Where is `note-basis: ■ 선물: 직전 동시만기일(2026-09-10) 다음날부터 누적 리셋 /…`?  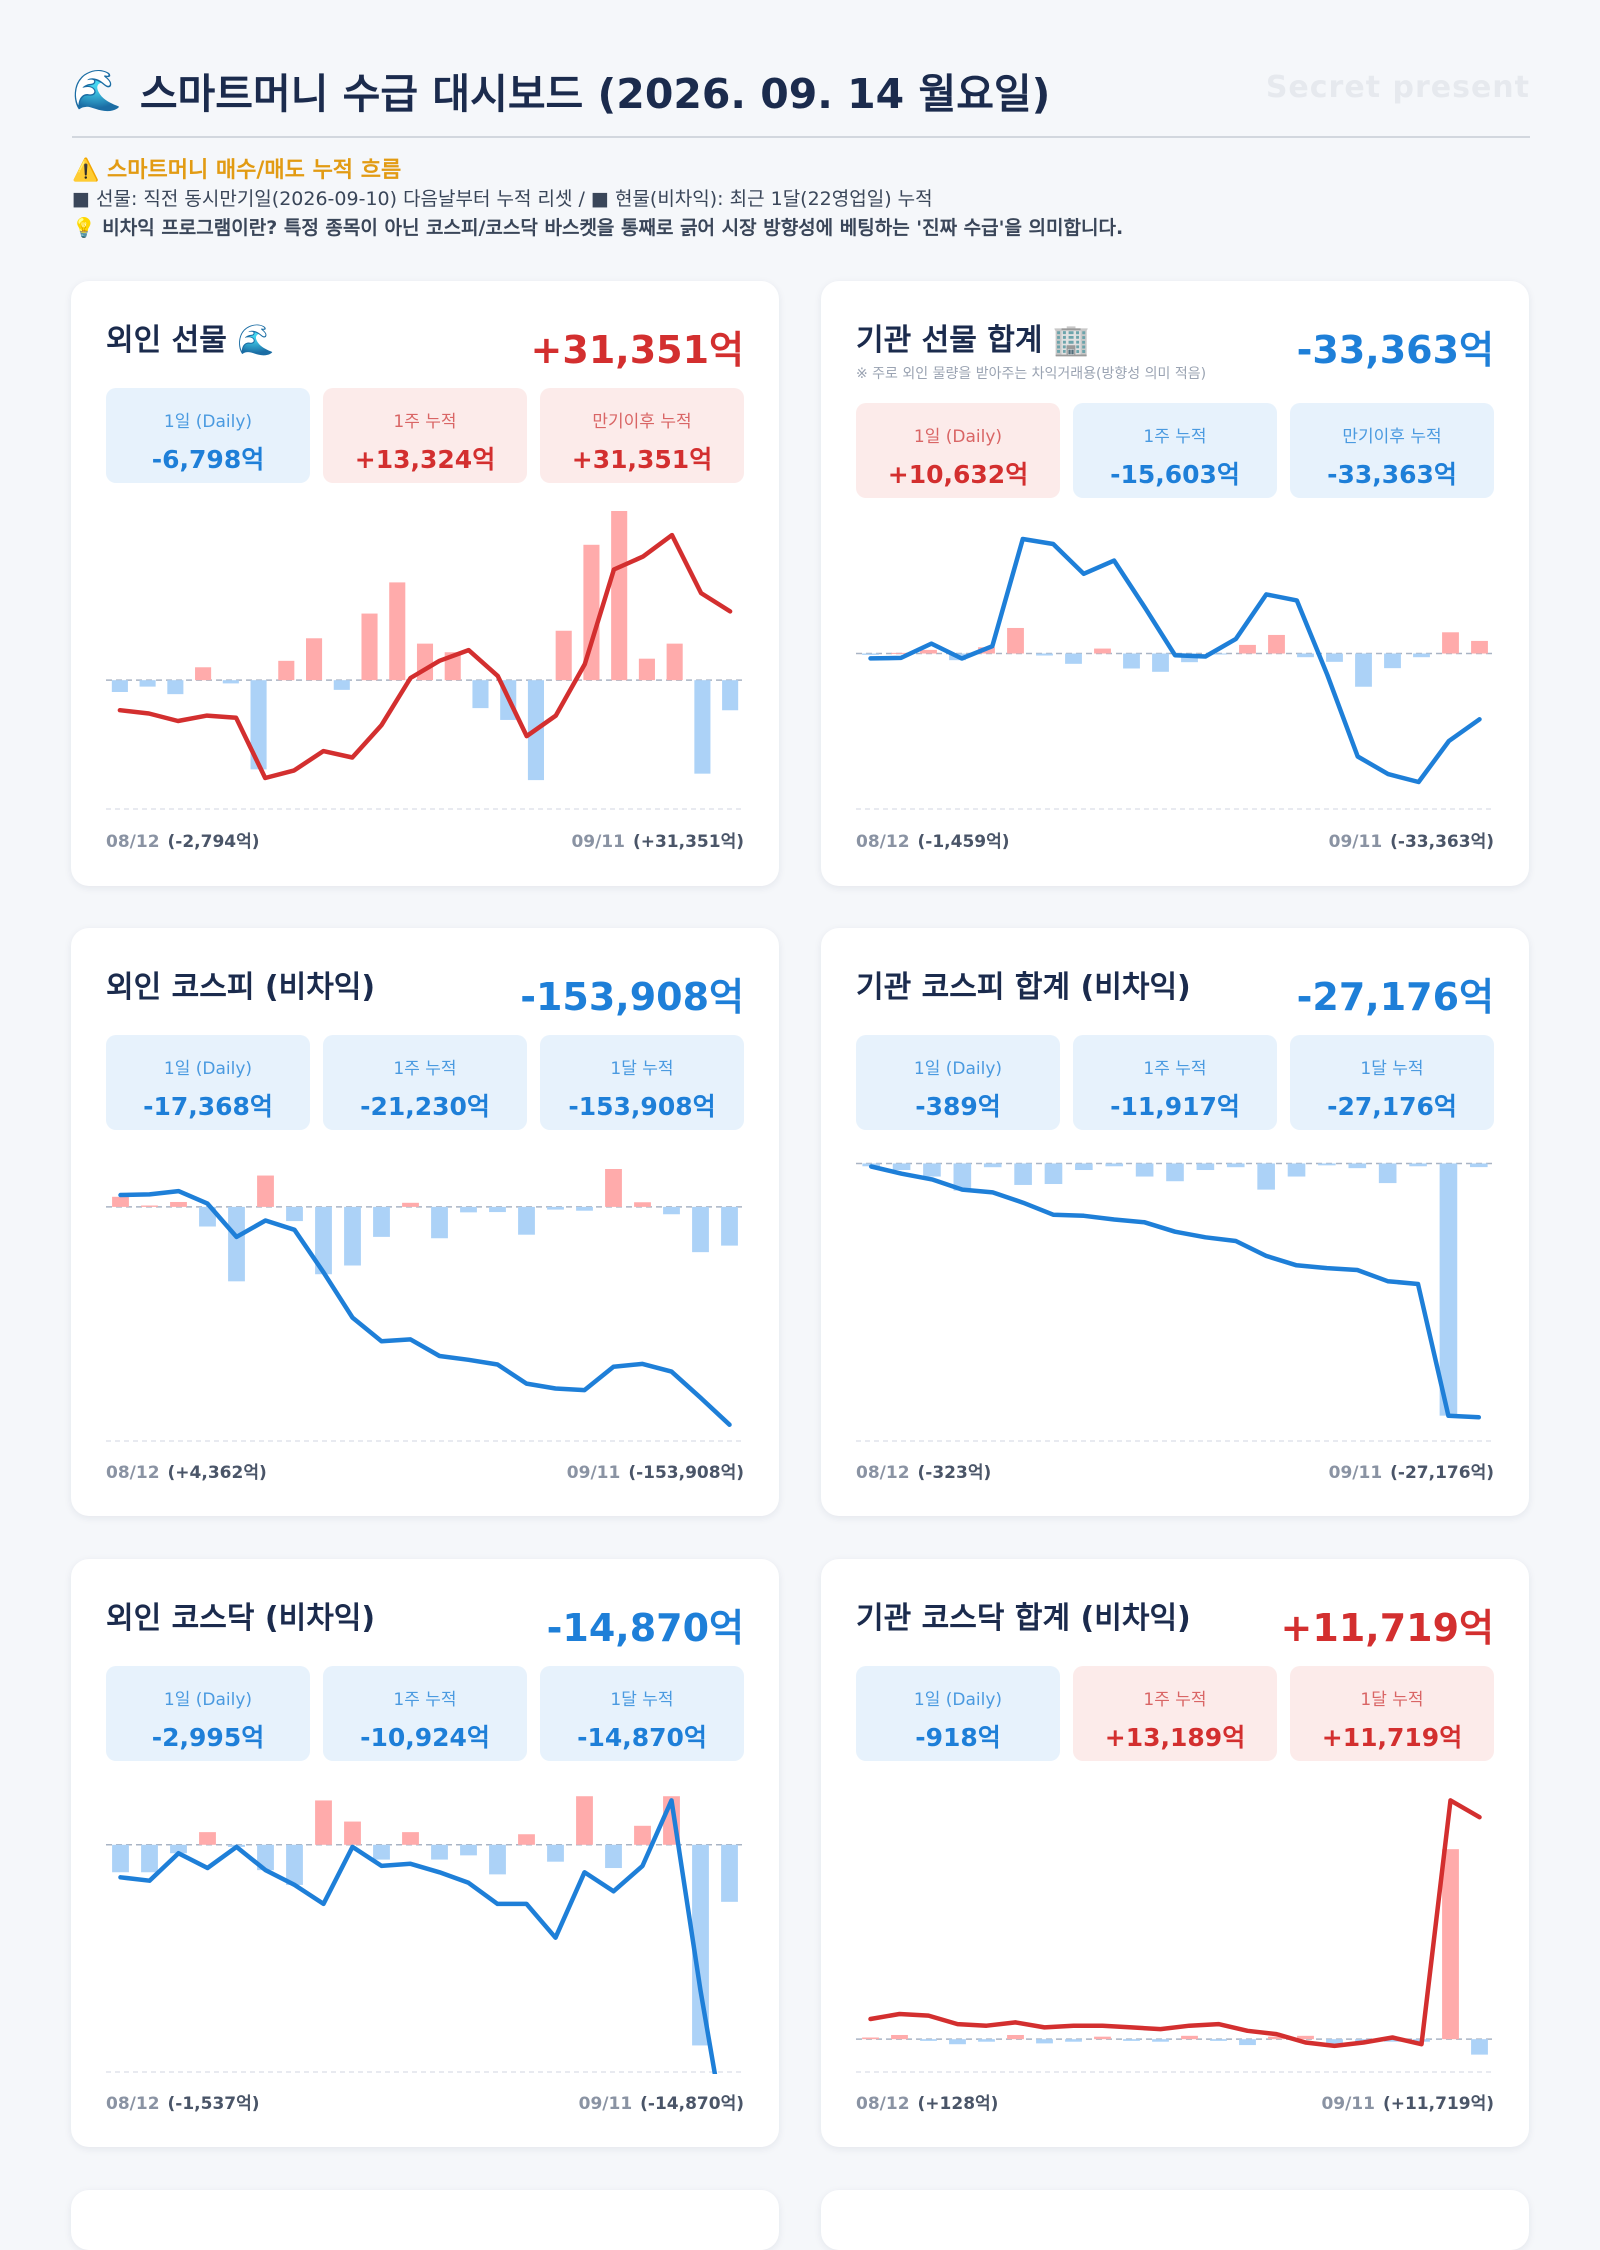 note-basis: ■ 선물: 직전 동시만기일(2026-09-10) 다음날부터 누적 리셋 /… is located at coordinates (502, 199).